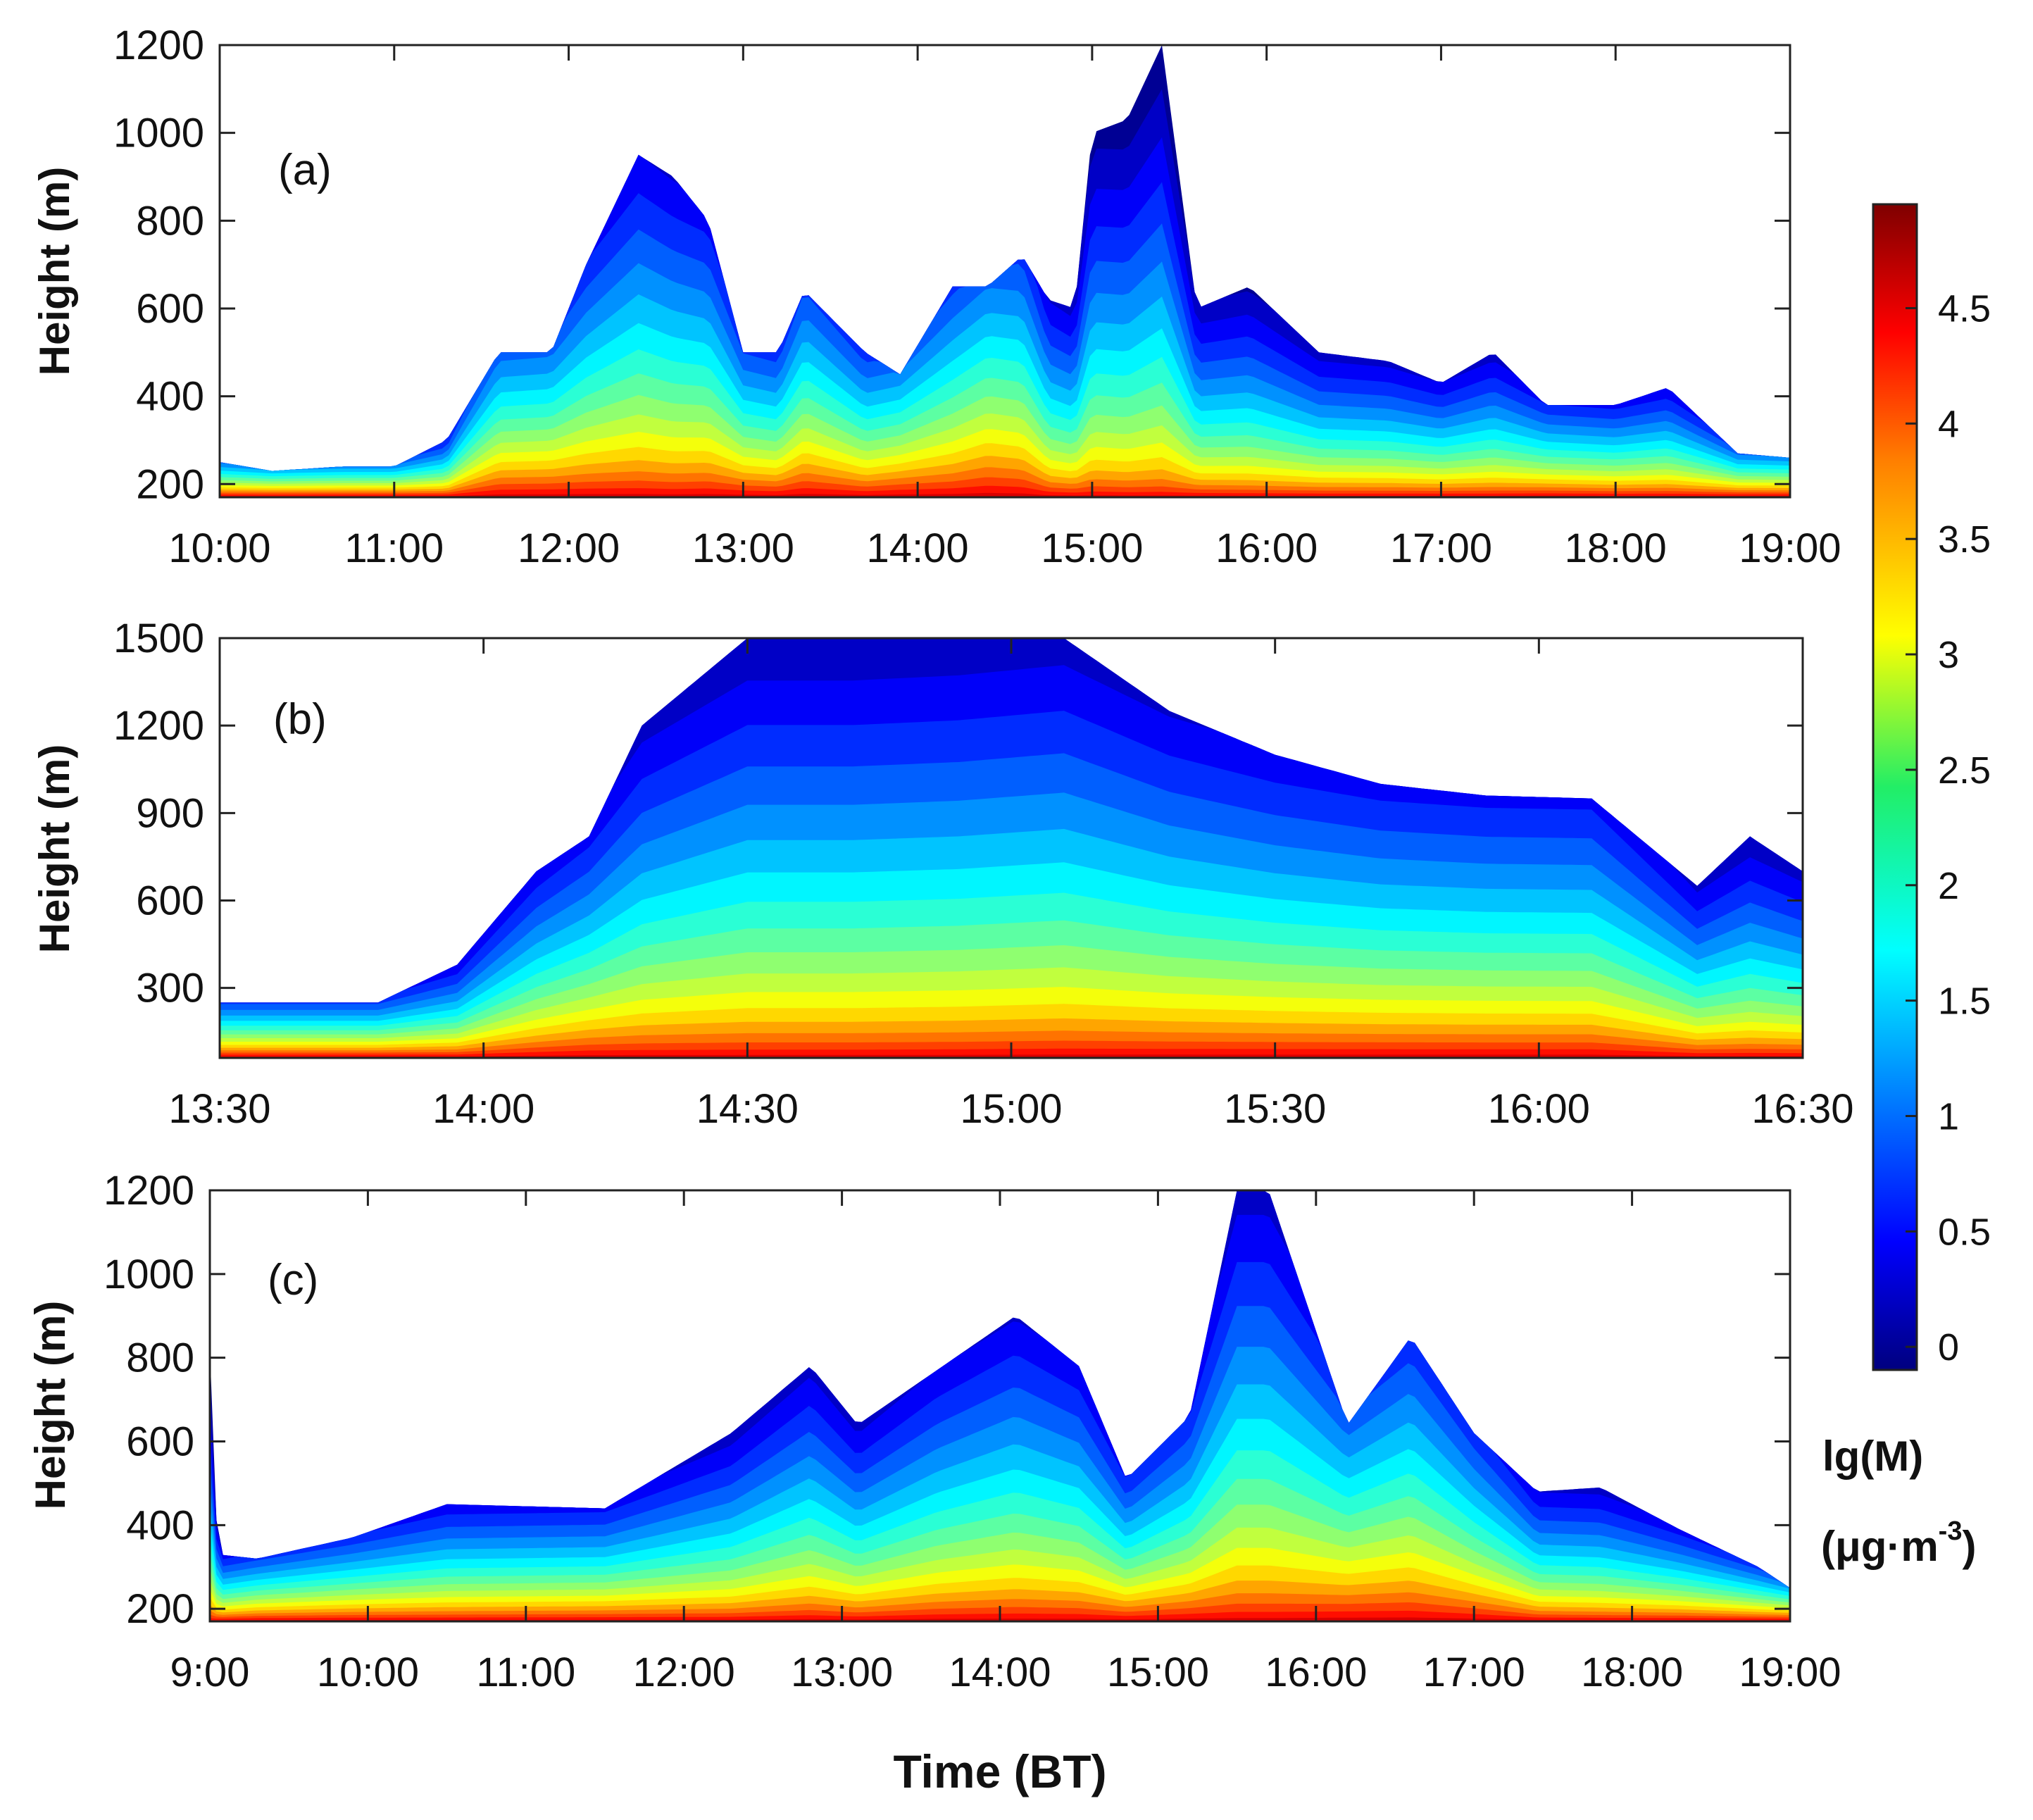 This screenshot has height=1820, width=2033. Describe the element at coordinates (747, 1109) in the screenshot. I see `x-tick-label: 14:30` at that location.